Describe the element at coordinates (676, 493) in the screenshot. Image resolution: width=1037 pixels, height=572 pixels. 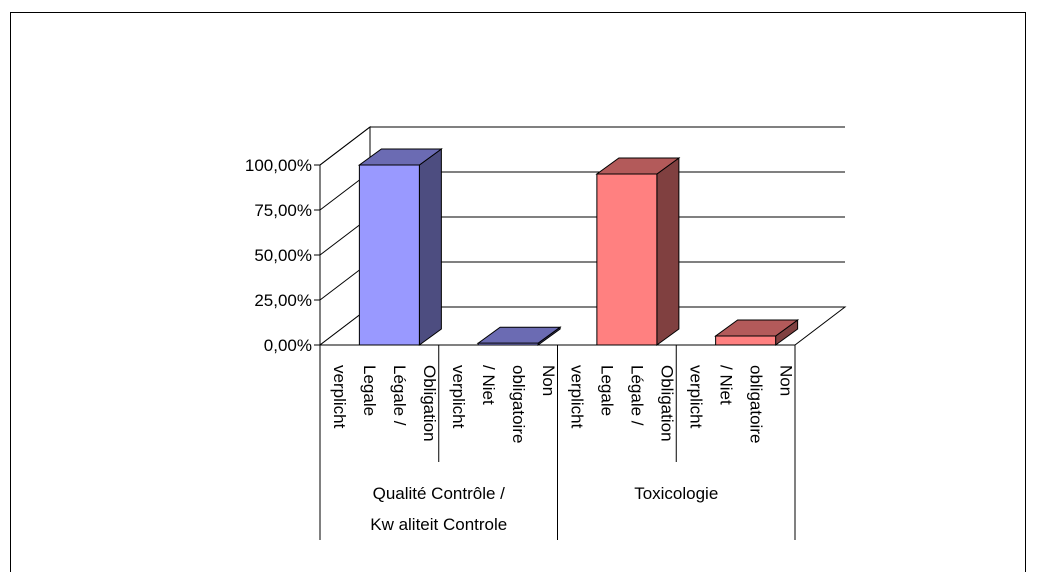
I see `group-label: Toxicologie` at that location.